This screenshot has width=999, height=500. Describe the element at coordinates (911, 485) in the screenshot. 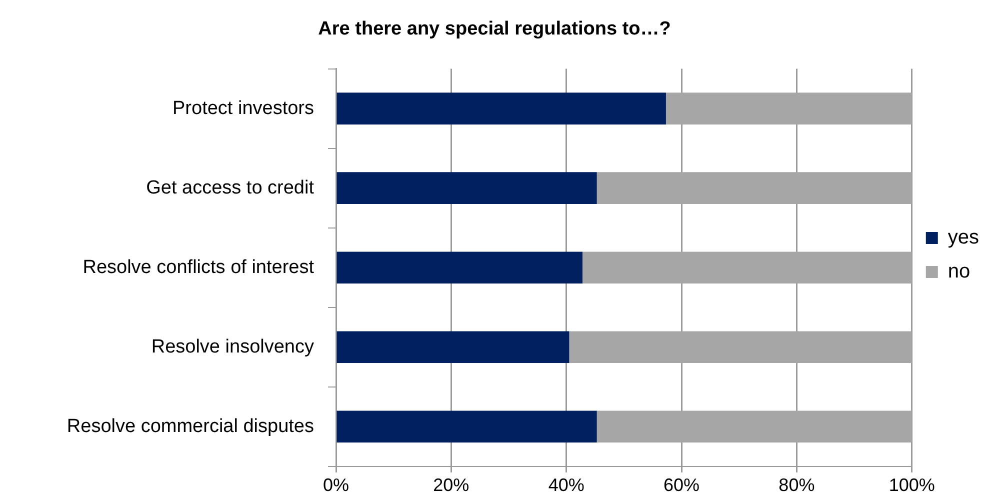

I see `x-tick-label: 100%` at that location.